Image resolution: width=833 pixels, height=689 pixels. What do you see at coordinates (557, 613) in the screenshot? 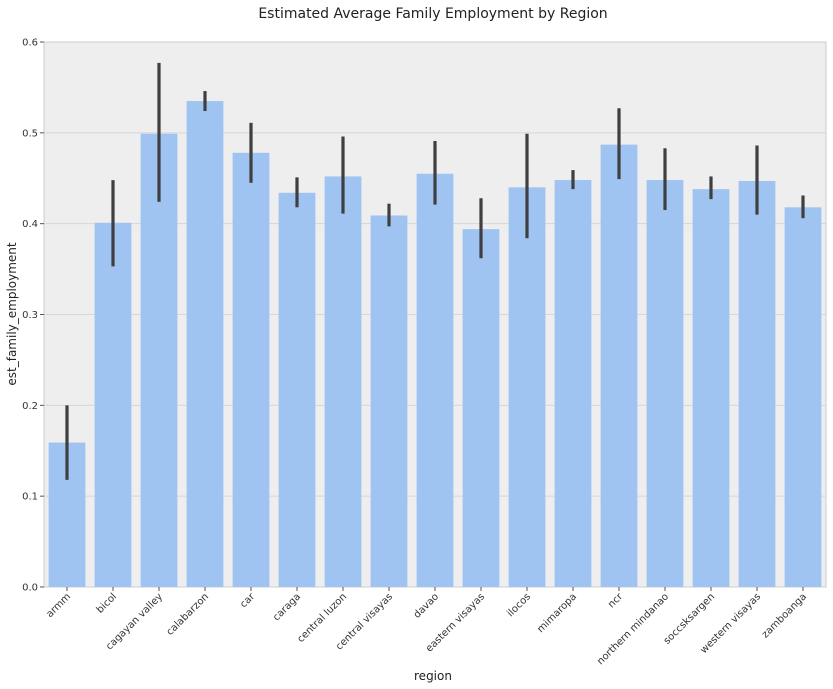
I see `x-tick-label: mimaropa` at bounding box center [557, 613].